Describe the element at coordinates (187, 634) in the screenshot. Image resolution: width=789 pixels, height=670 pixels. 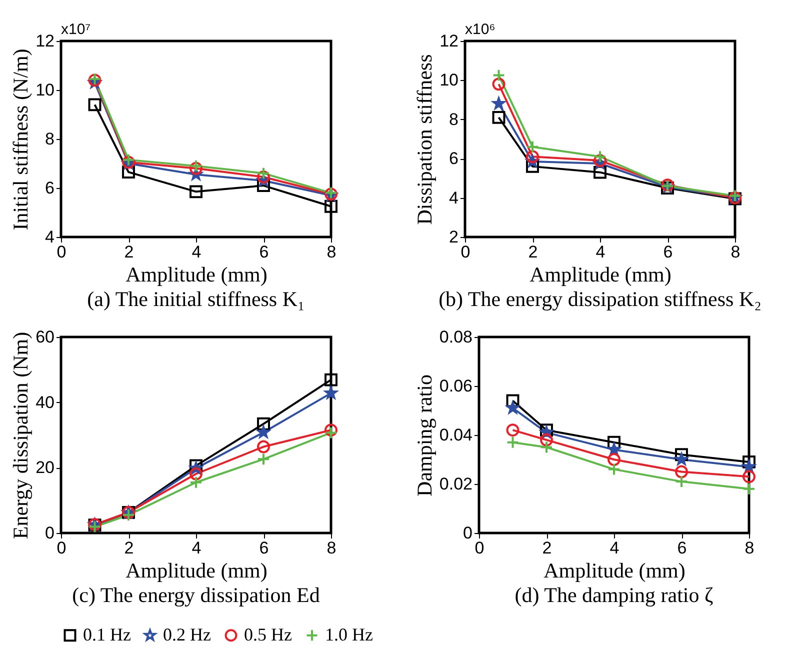
I see `legend-label: 0.2 Hz` at that location.